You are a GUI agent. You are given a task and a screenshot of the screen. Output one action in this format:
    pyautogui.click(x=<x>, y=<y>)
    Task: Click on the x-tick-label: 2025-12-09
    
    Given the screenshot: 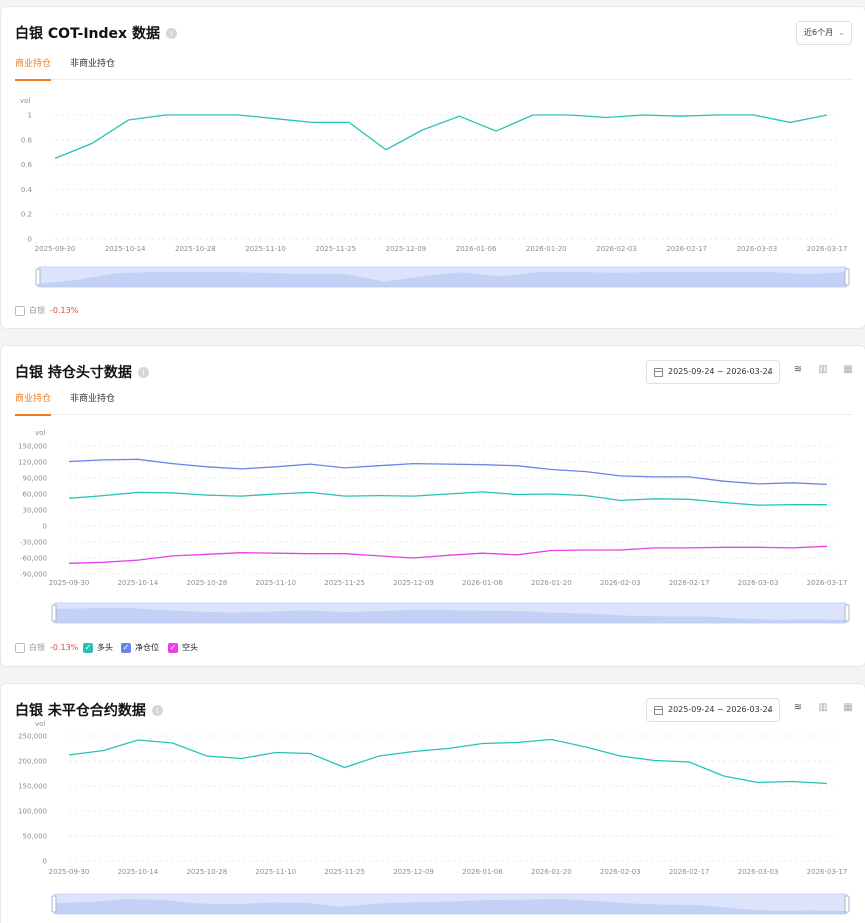 What is the action you would take?
    pyautogui.click(x=413, y=872)
    